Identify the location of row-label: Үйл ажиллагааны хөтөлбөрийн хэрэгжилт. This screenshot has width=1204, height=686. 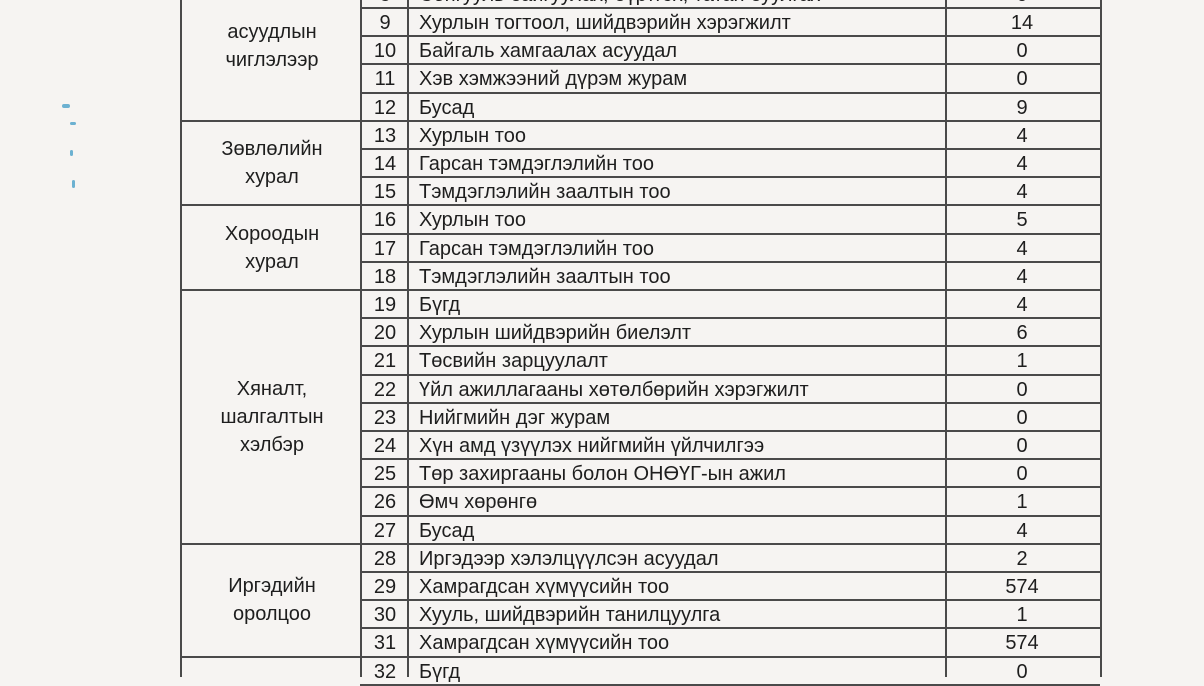
(614, 389).